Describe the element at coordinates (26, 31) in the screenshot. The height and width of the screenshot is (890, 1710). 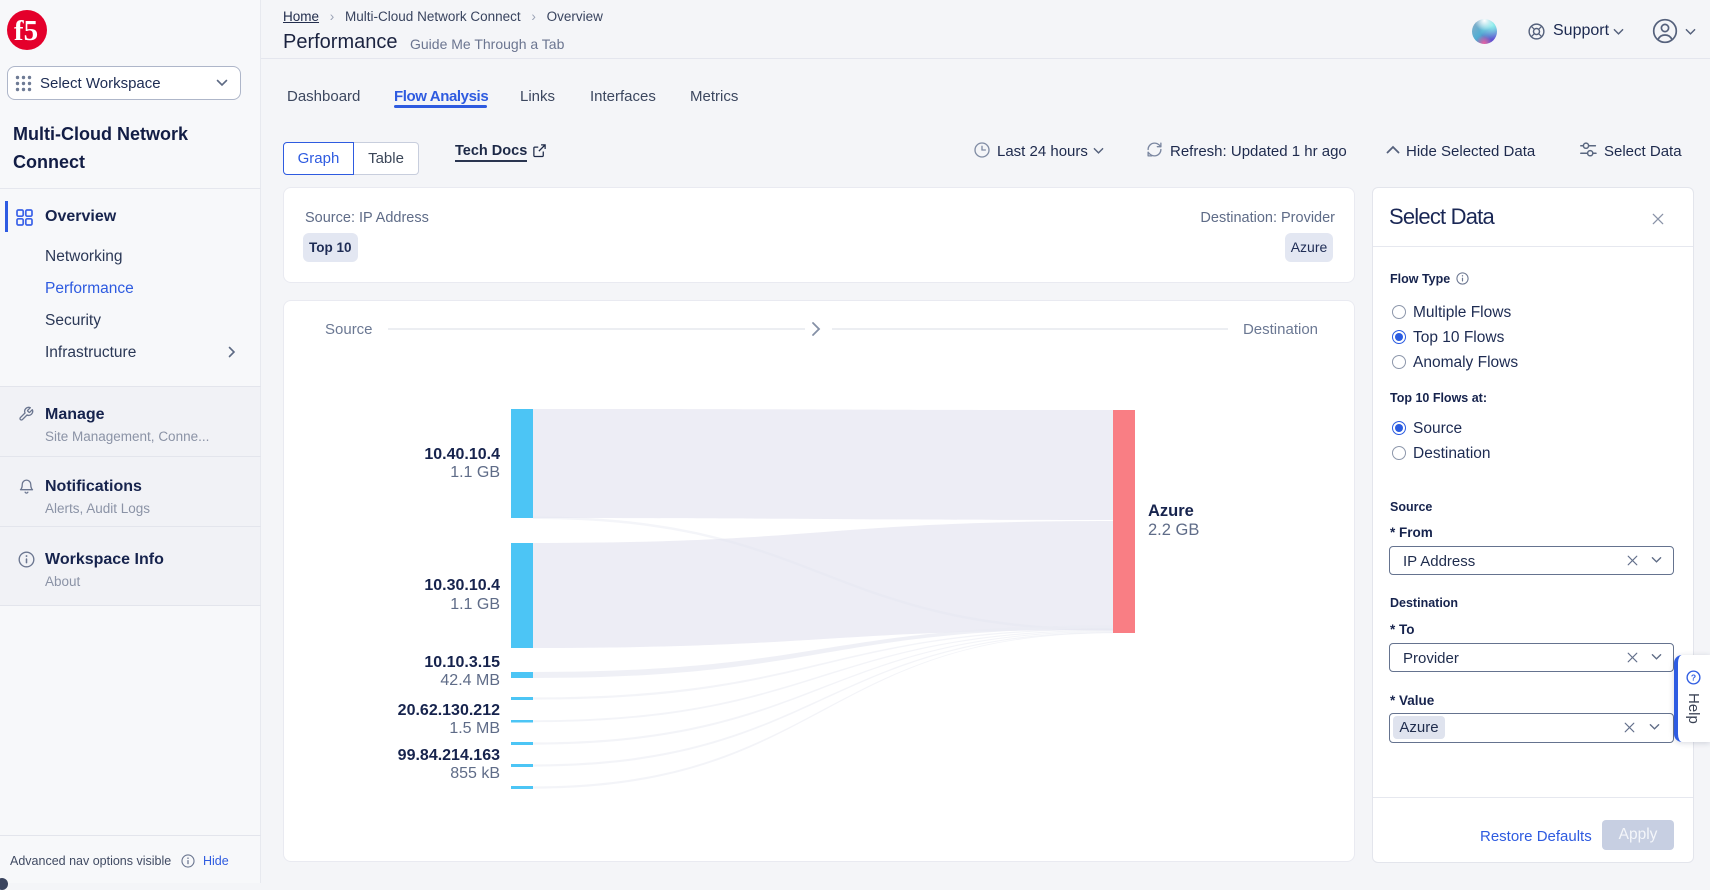
I see `svg-text: f5` at that location.